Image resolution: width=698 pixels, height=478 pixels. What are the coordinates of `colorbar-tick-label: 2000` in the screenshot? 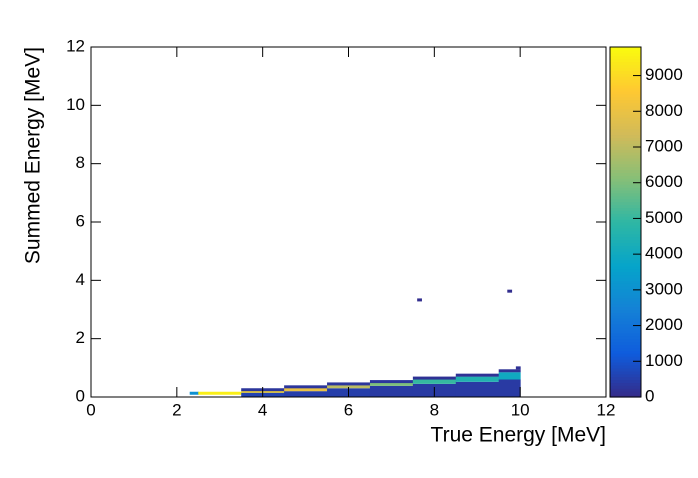 It's located at (664, 324).